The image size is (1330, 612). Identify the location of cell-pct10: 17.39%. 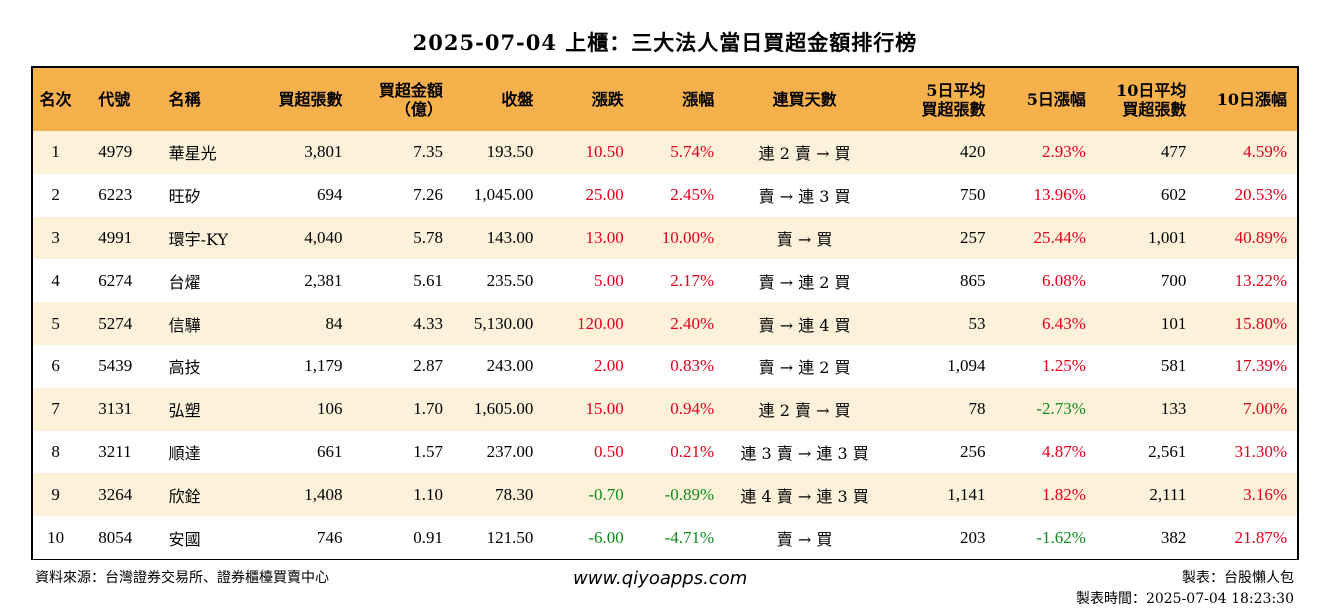
(1260, 366).